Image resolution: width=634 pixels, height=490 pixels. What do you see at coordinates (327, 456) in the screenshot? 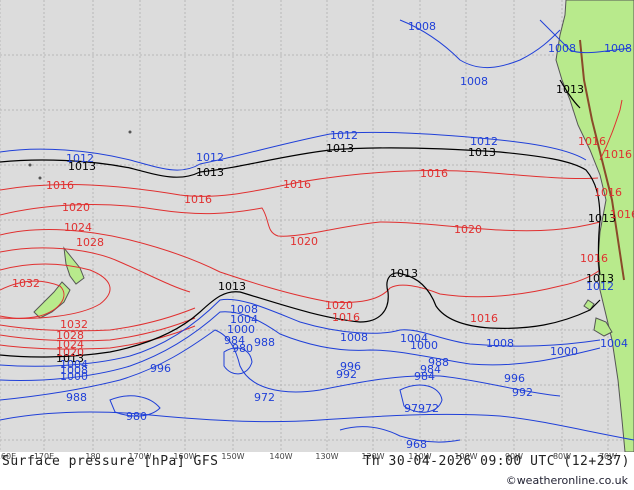
I see `lon-label: 130W` at bounding box center [327, 456].